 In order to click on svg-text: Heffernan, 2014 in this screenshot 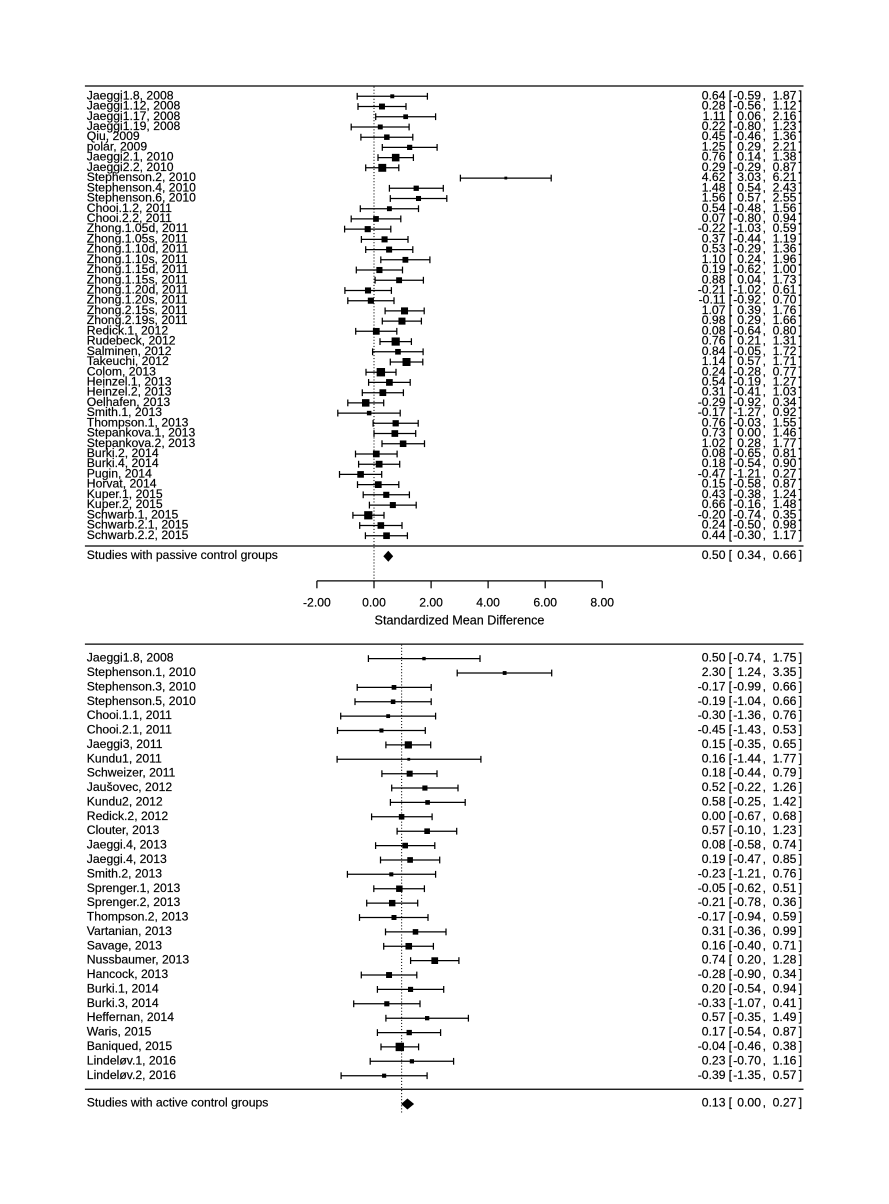, I will do `click(130, 1017)`.